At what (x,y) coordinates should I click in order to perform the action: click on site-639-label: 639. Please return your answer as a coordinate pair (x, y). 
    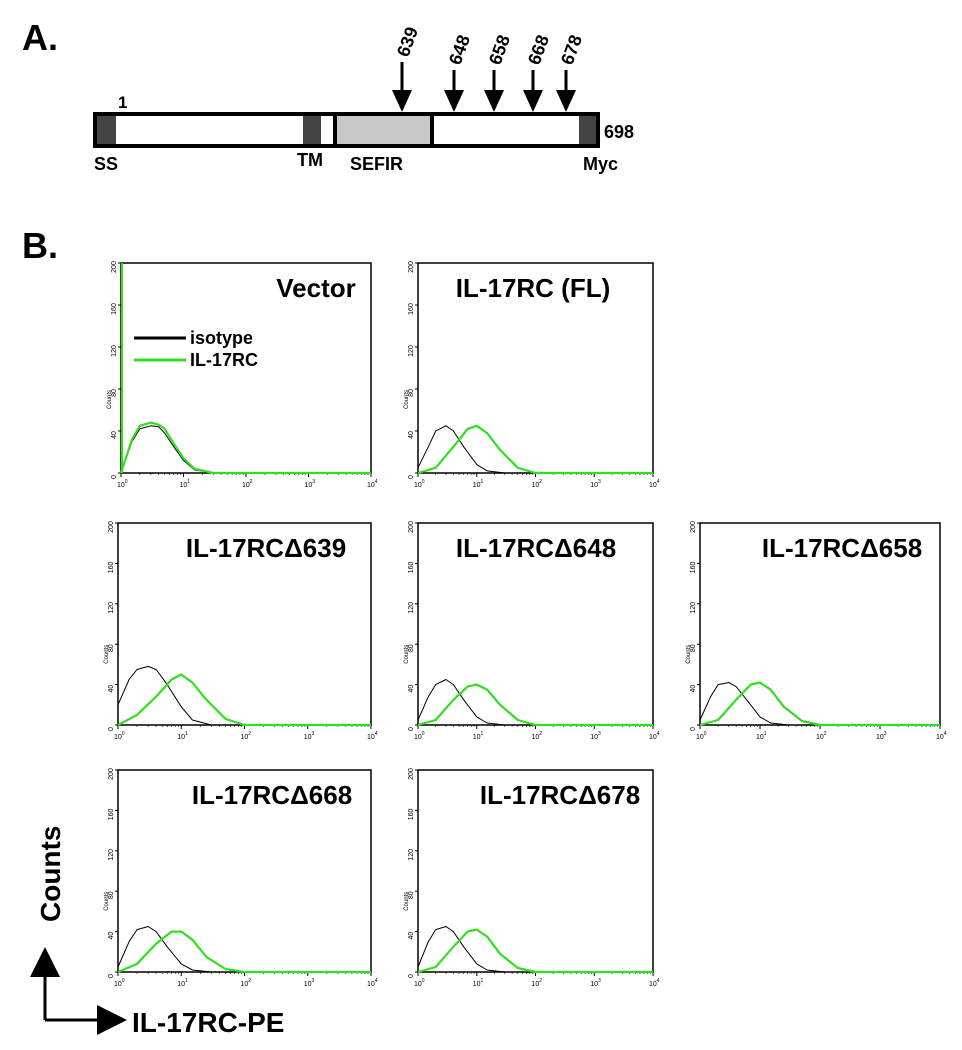
    Looking at the image, I should click on (407, 41).